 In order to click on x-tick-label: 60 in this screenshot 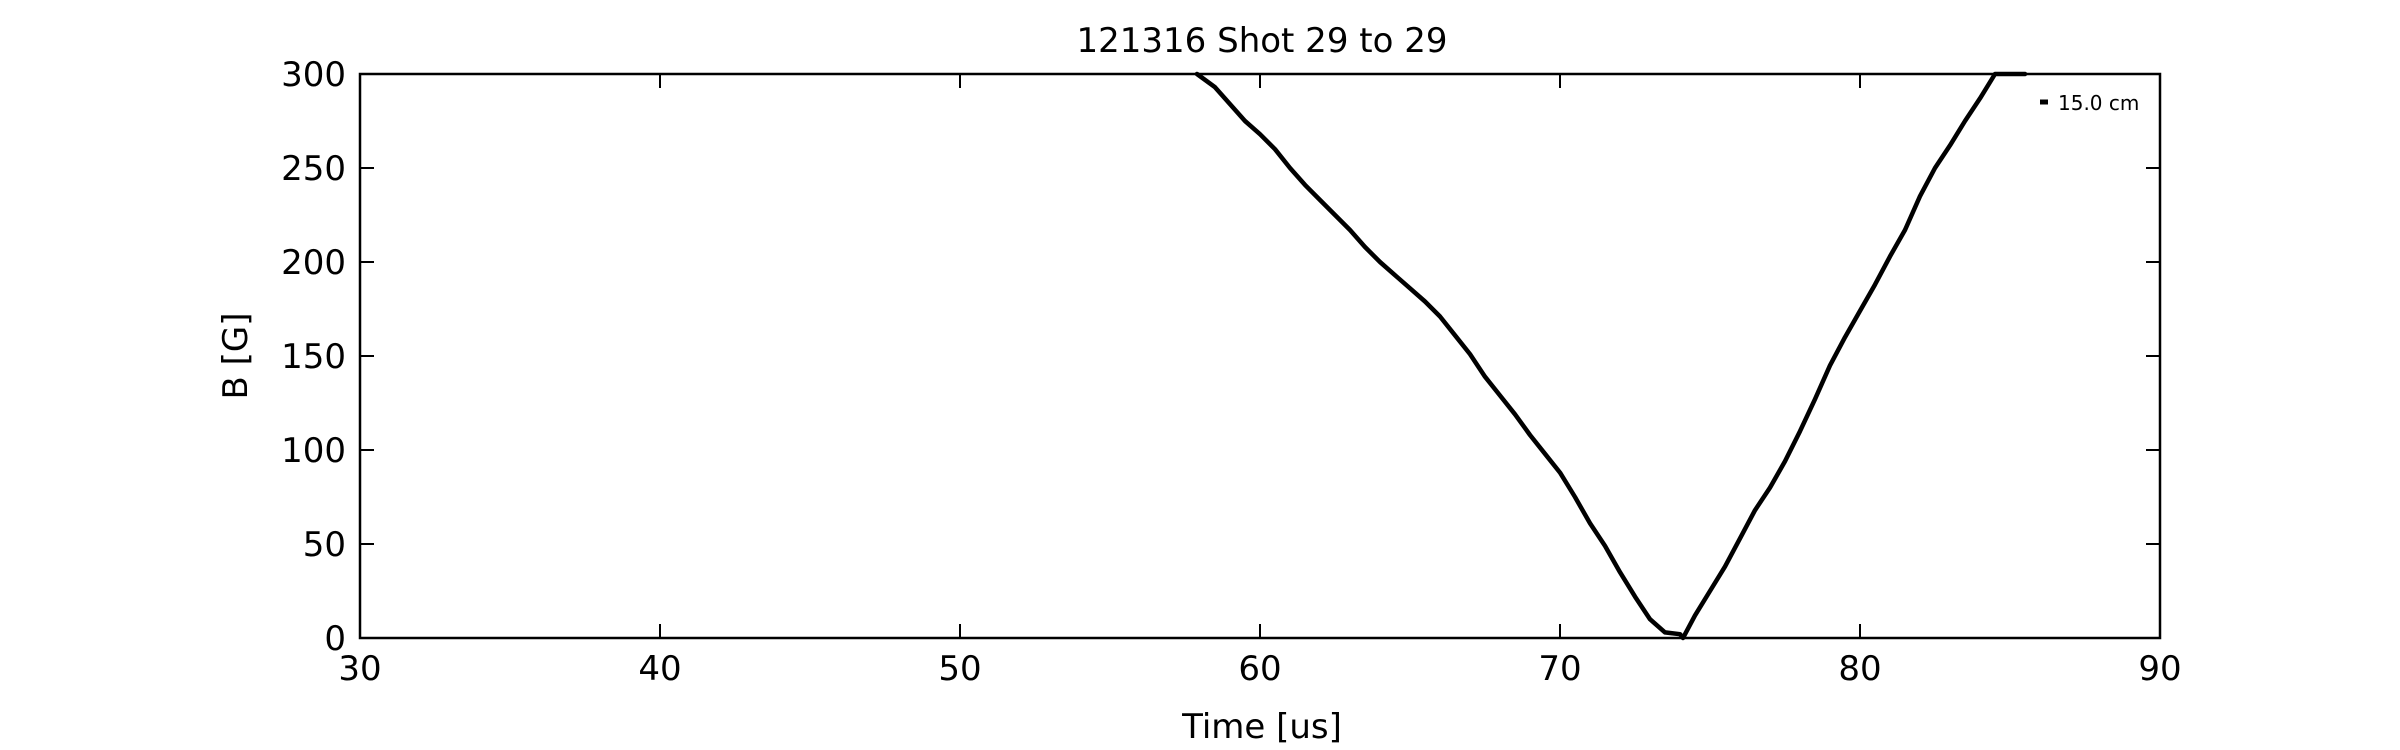, I will do `click(1259, 669)`.